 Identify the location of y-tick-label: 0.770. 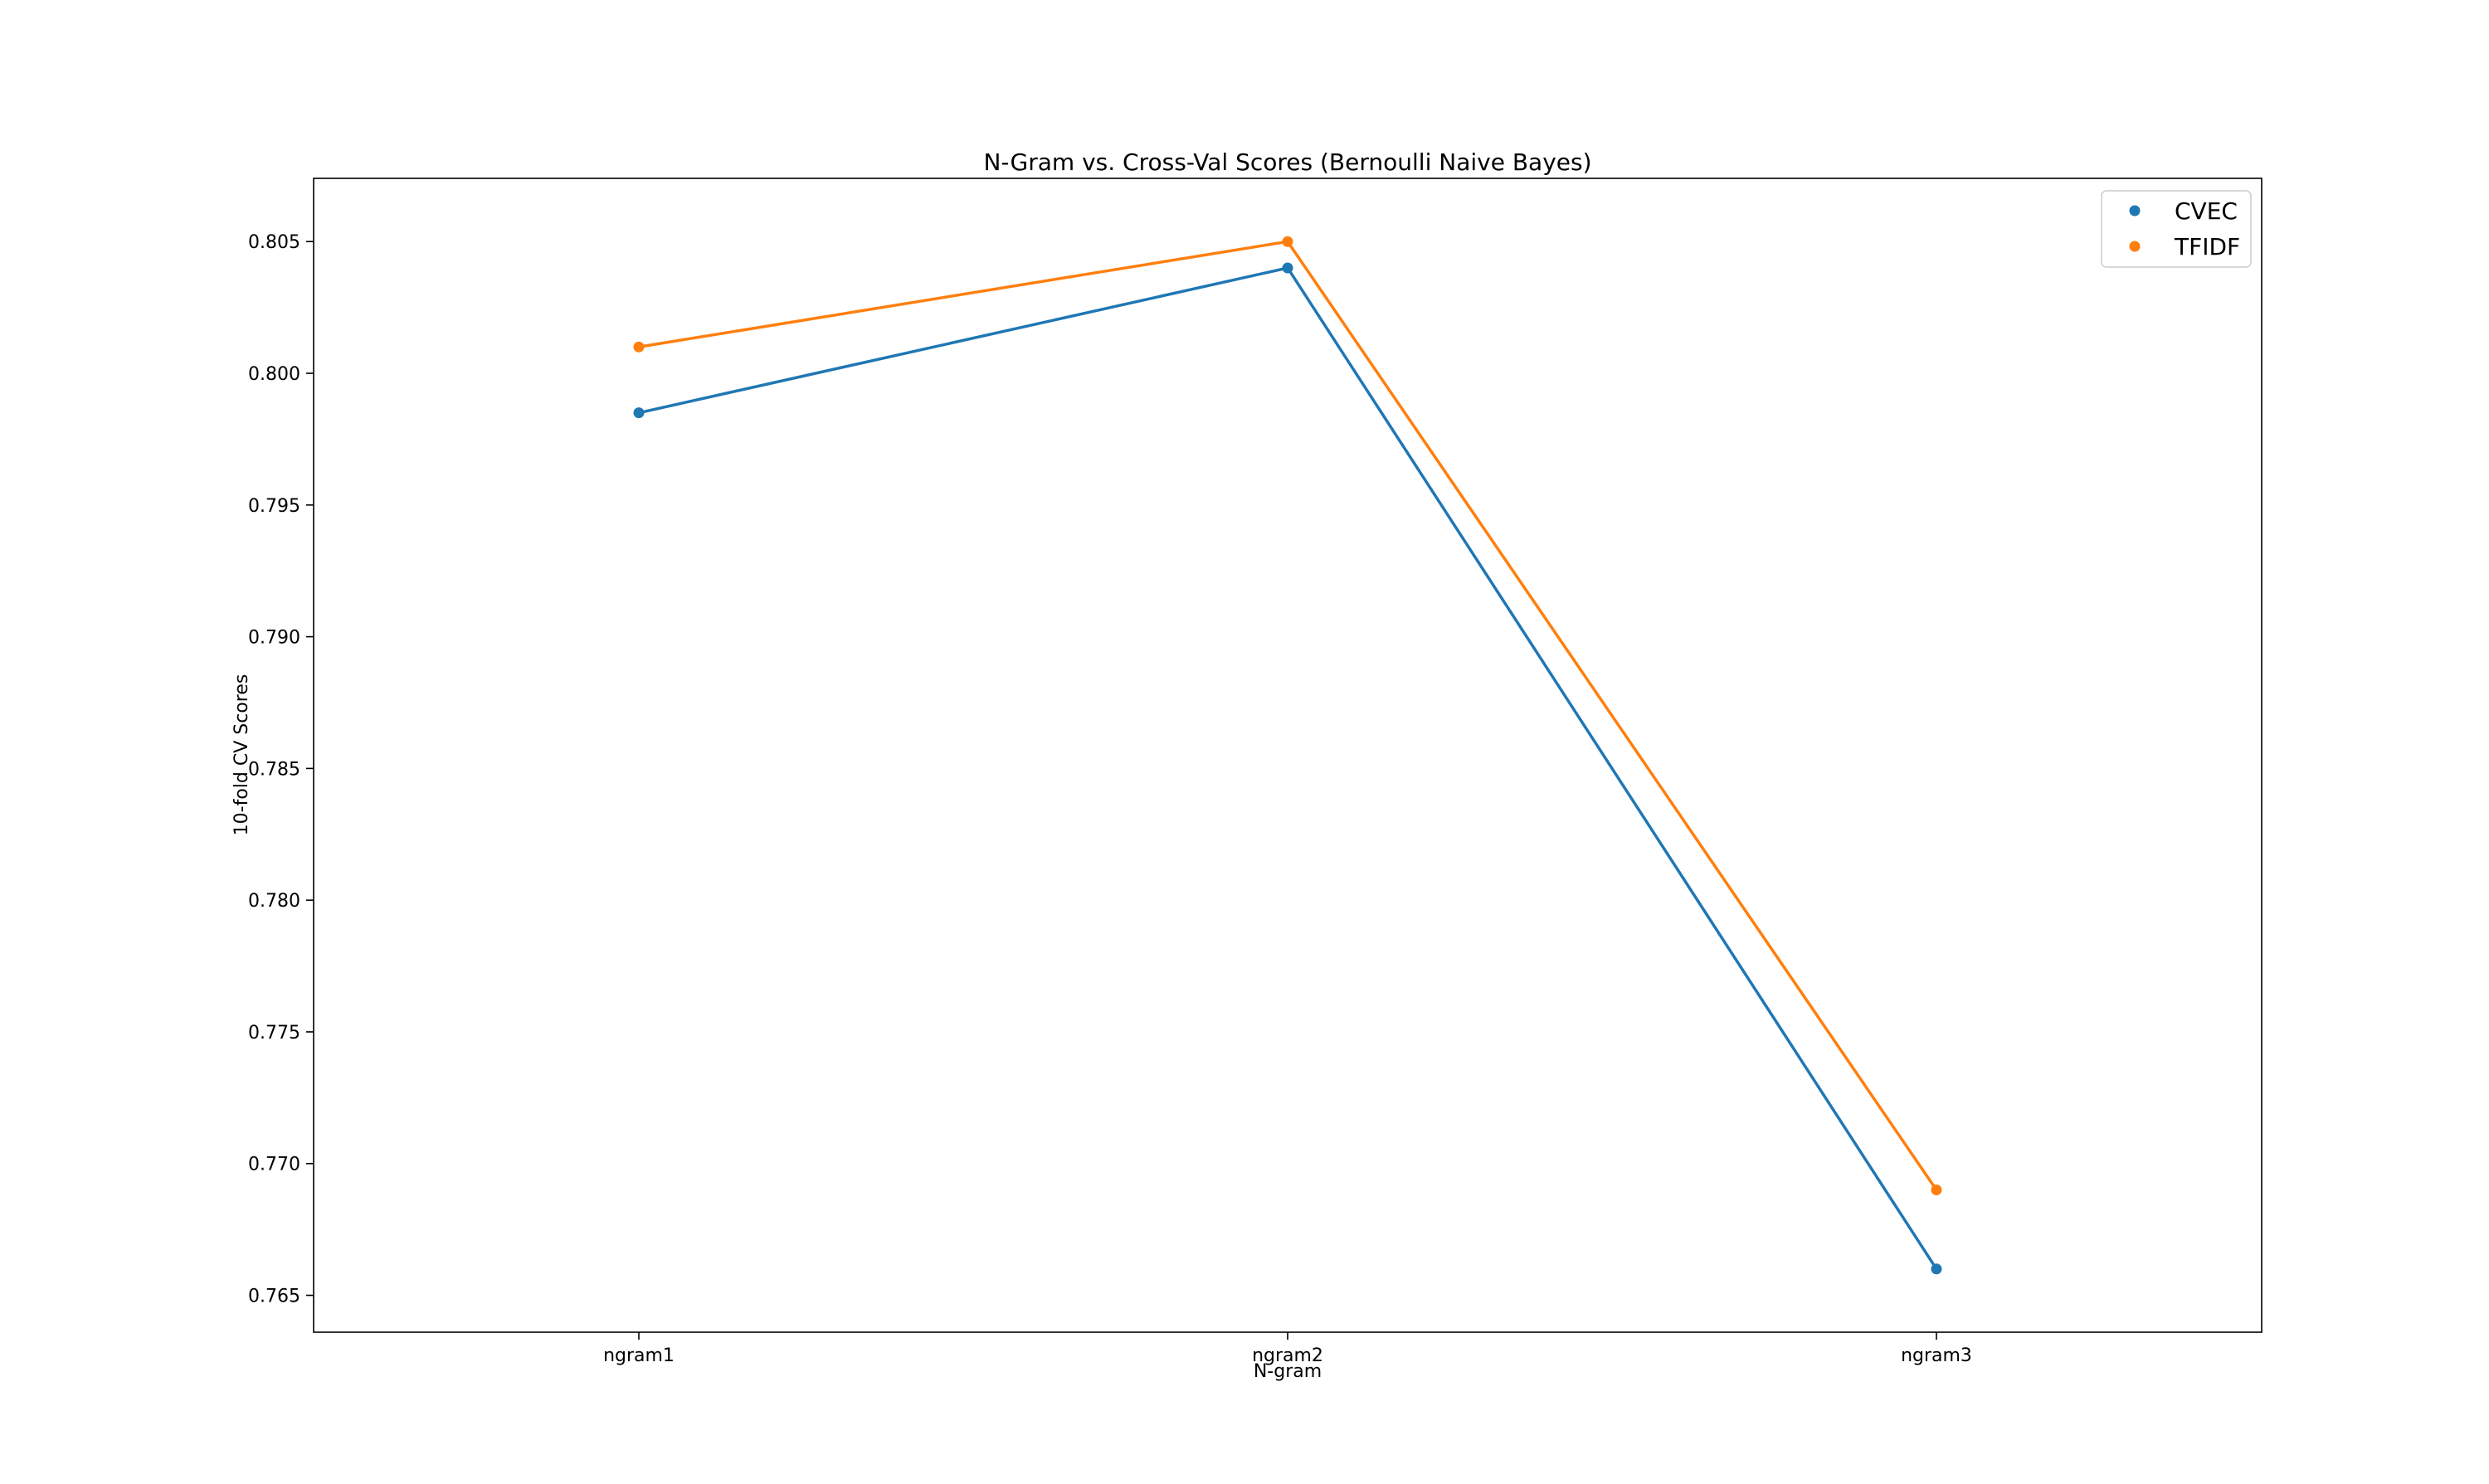
(274, 1165).